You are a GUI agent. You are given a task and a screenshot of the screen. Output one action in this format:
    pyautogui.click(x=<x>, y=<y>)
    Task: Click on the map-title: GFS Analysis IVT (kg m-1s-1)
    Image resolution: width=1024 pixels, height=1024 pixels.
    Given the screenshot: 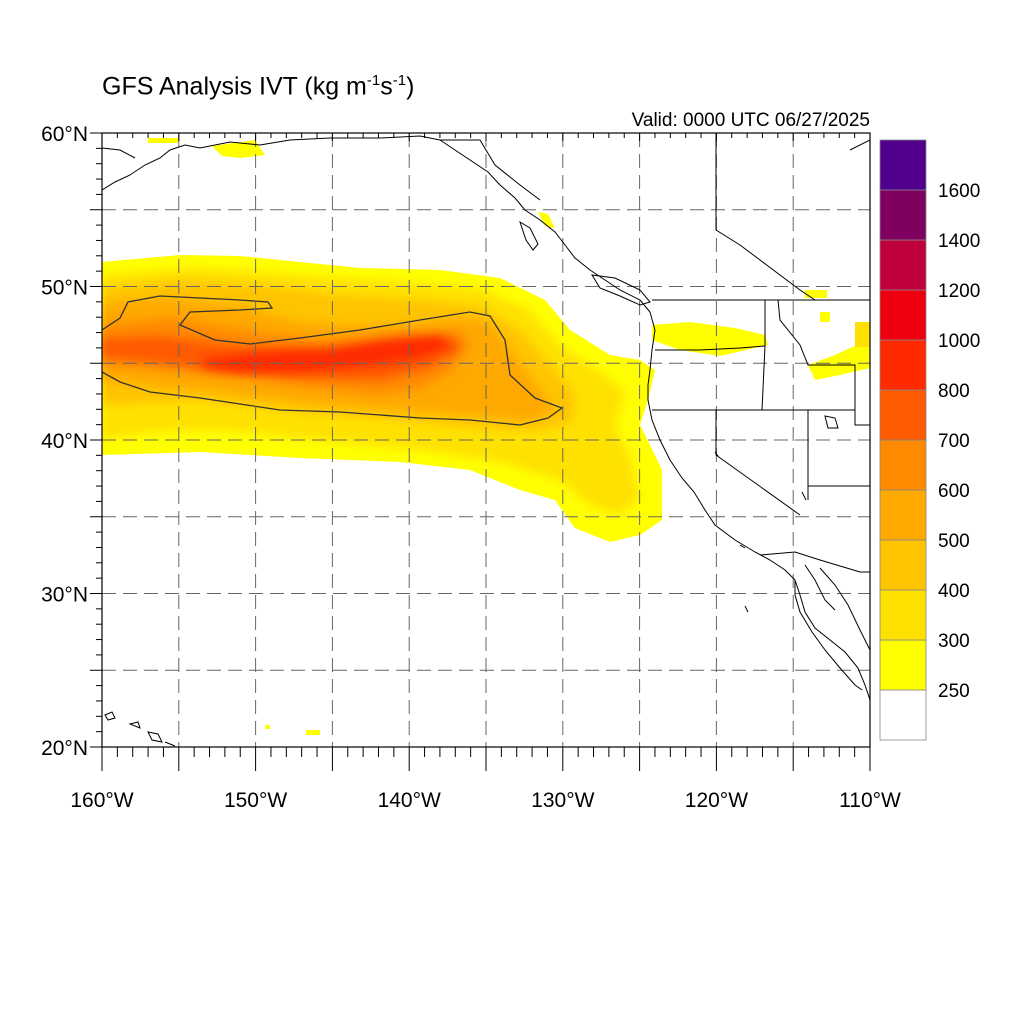 What is the action you would take?
    pyautogui.click(x=258, y=86)
    